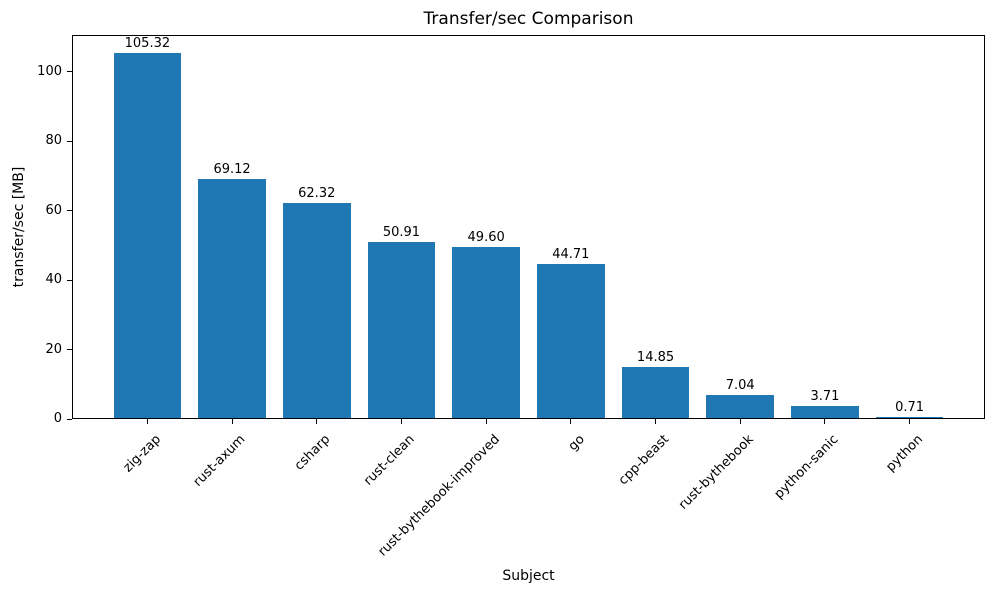 This screenshot has height=600, width=1000. What do you see at coordinates (390, 460) in the screenshot?
I see `x-tick-label: rust-clean` at bounding box center [390, 460].